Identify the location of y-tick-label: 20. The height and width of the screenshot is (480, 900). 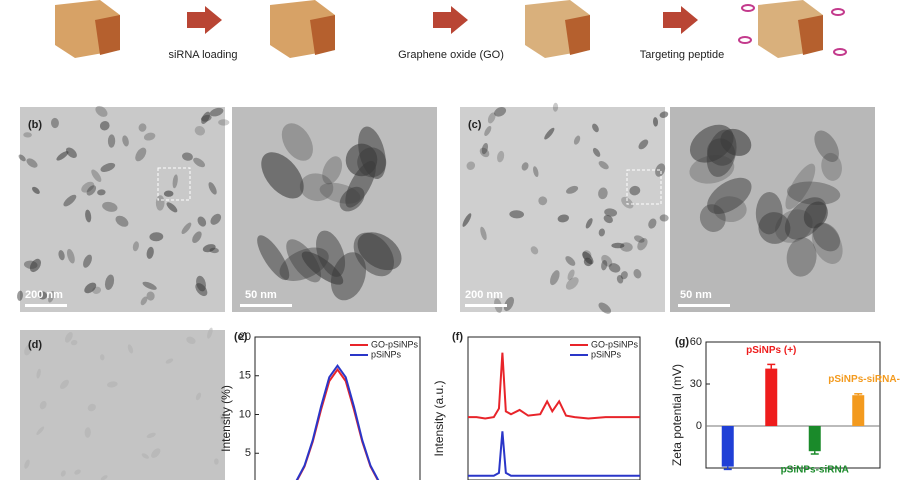
(245, 337).